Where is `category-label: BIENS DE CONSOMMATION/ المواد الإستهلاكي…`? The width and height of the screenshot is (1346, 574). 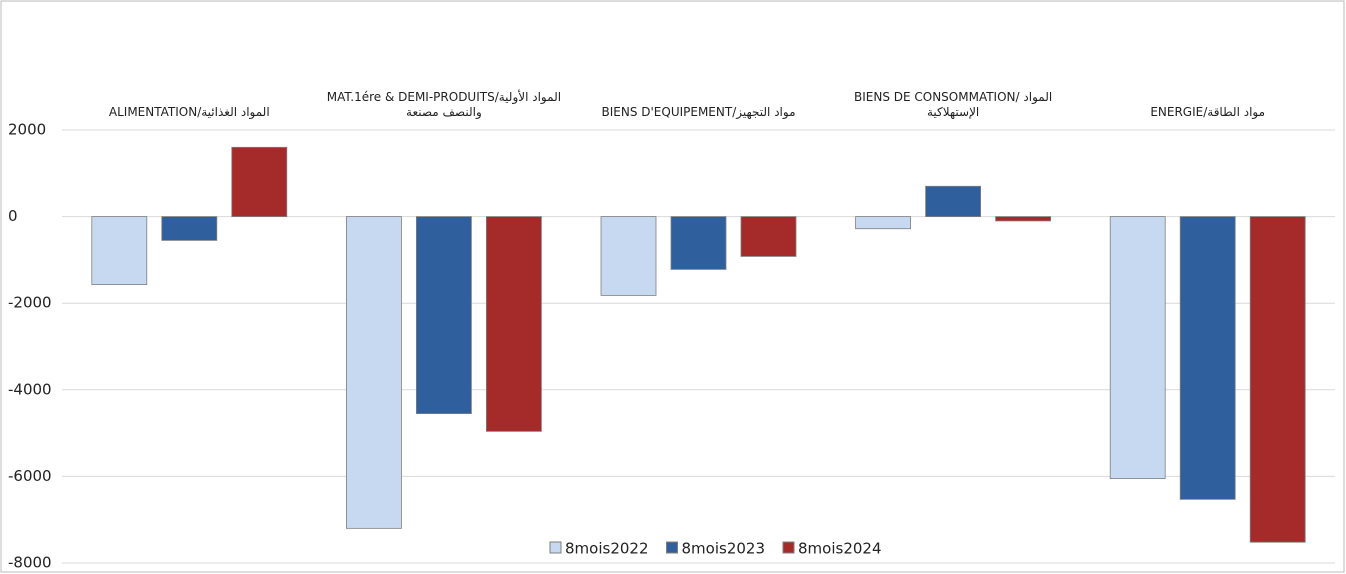
category-label: BIENS DE CONSOMMATION/ المواد الإستهلاكي… is located at coordinates (953, 104).